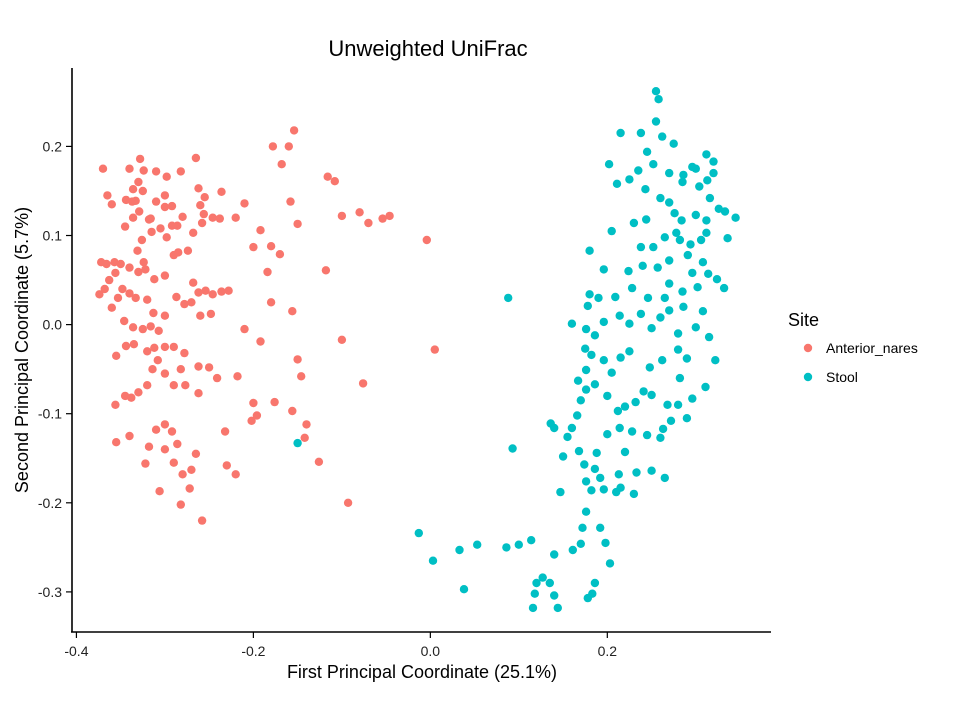 The width and height of the screenshot is (960, 720). I want to click on legend-marker-anterior-nares, so click(808, 348).